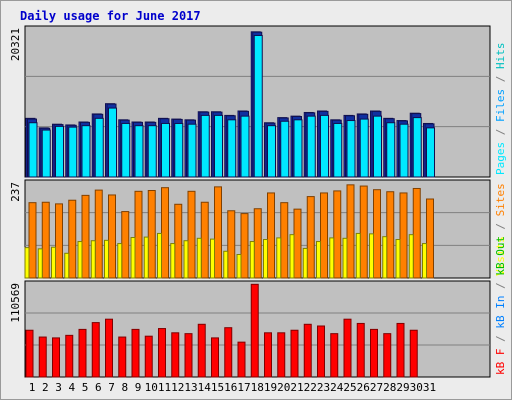 This screenshot has width=512, height=400. What do you see at coordinates (257, 387) in the screenshot?
I see `x-tick-day-18: 18` at bounding box center [257, 387].